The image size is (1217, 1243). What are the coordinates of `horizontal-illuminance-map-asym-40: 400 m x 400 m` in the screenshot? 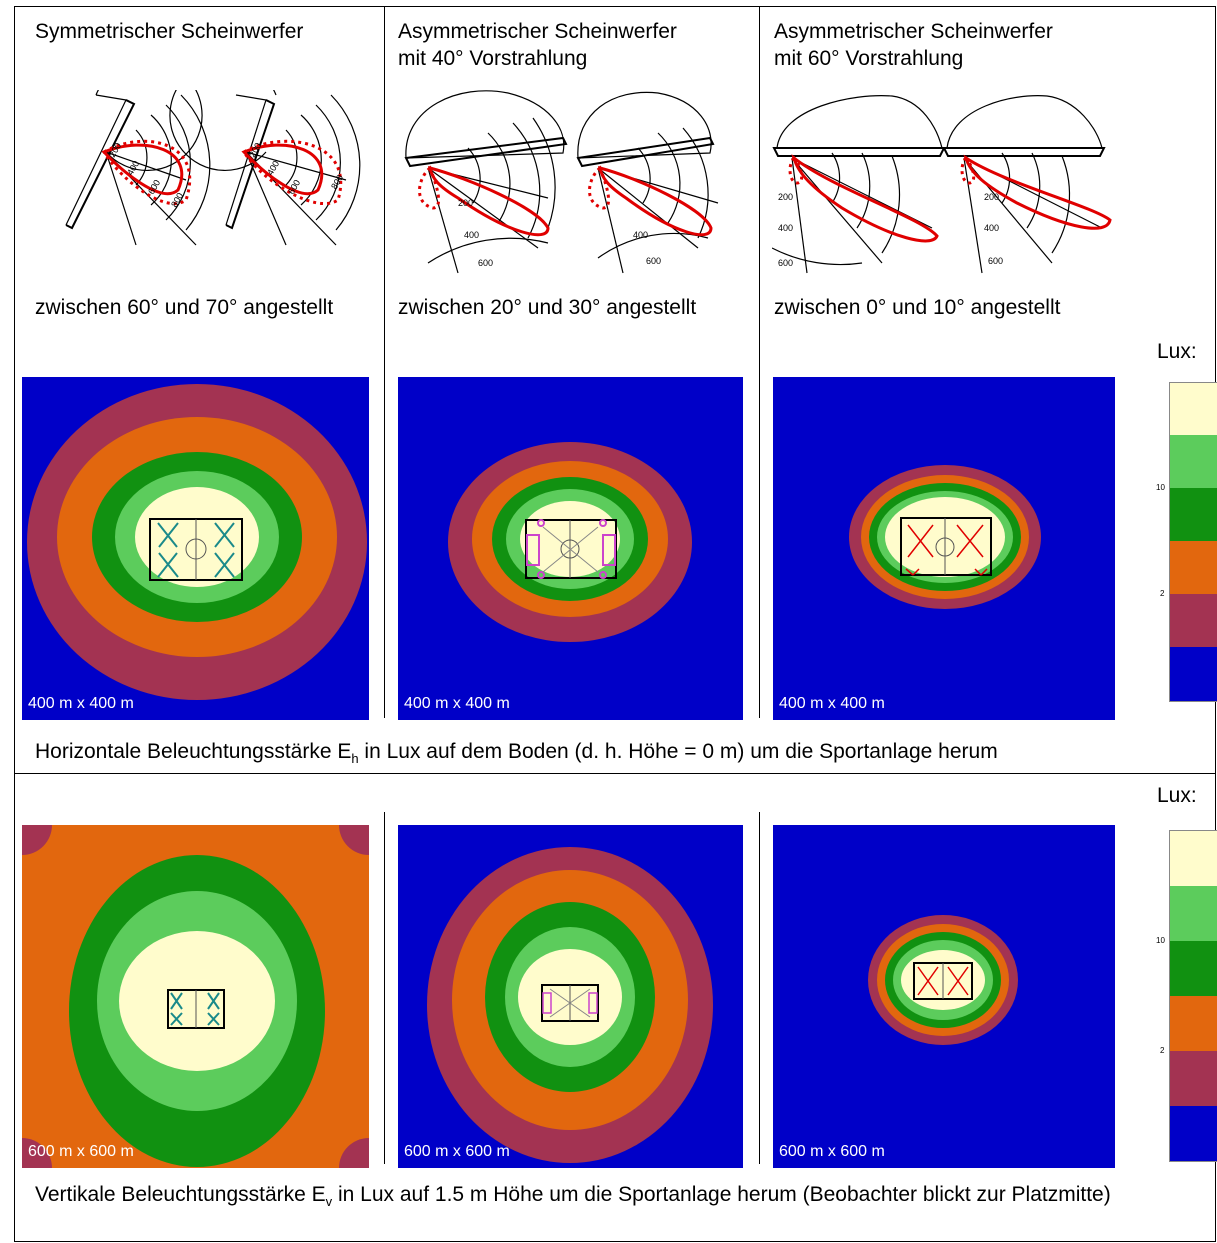 It's located at (570, 548).